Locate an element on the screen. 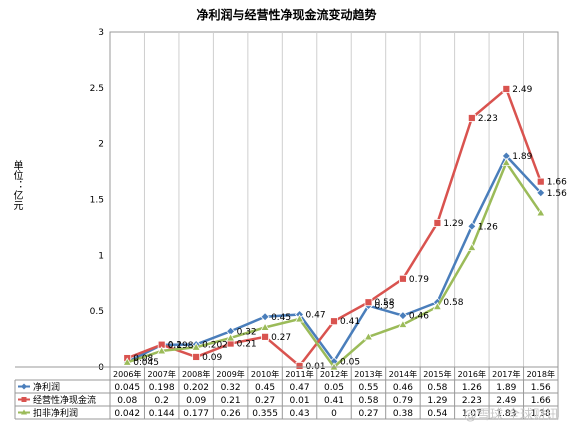 The width and height of the screenshot is (573, 429). data-label: 2.49 is located at coordinates (522, 90).